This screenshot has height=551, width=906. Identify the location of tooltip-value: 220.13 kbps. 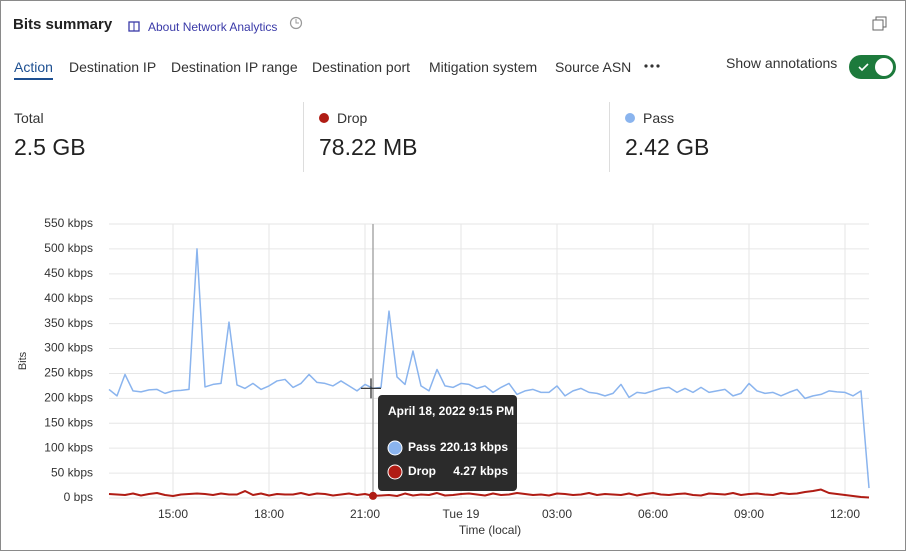
(474, 447).